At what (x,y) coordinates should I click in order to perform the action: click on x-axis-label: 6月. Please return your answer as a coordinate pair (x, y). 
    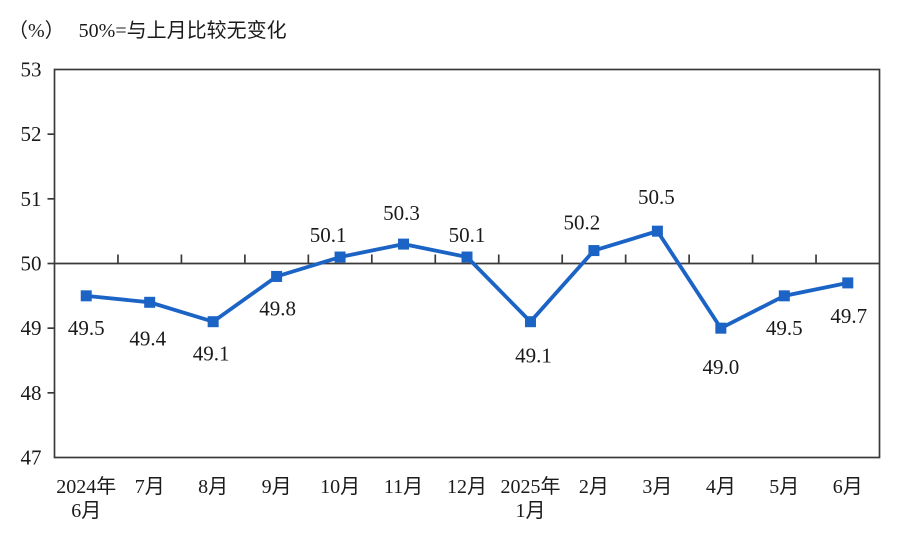
    Looking at the image, I should click on (848, 487).